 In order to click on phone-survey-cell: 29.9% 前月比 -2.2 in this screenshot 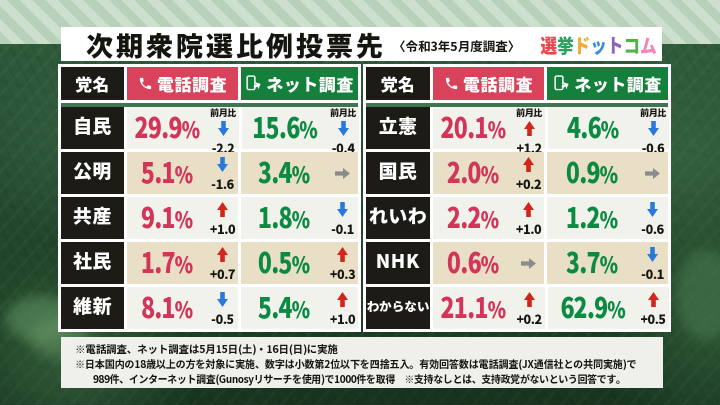, I will do `click(183, 129)`.